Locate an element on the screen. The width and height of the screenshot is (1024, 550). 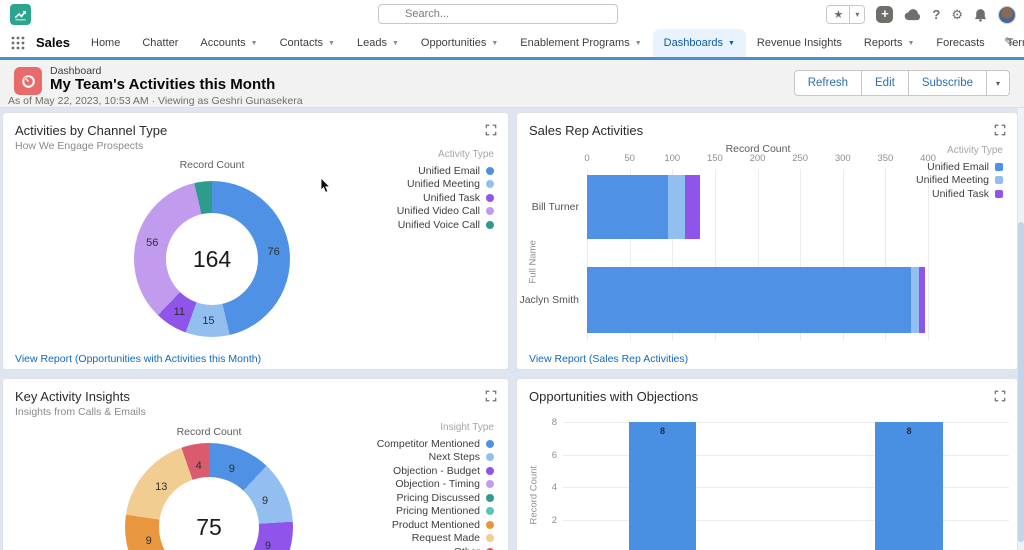
nav-tab-opportunities: Opportunities ▼ is located at coordinates (459, 43).